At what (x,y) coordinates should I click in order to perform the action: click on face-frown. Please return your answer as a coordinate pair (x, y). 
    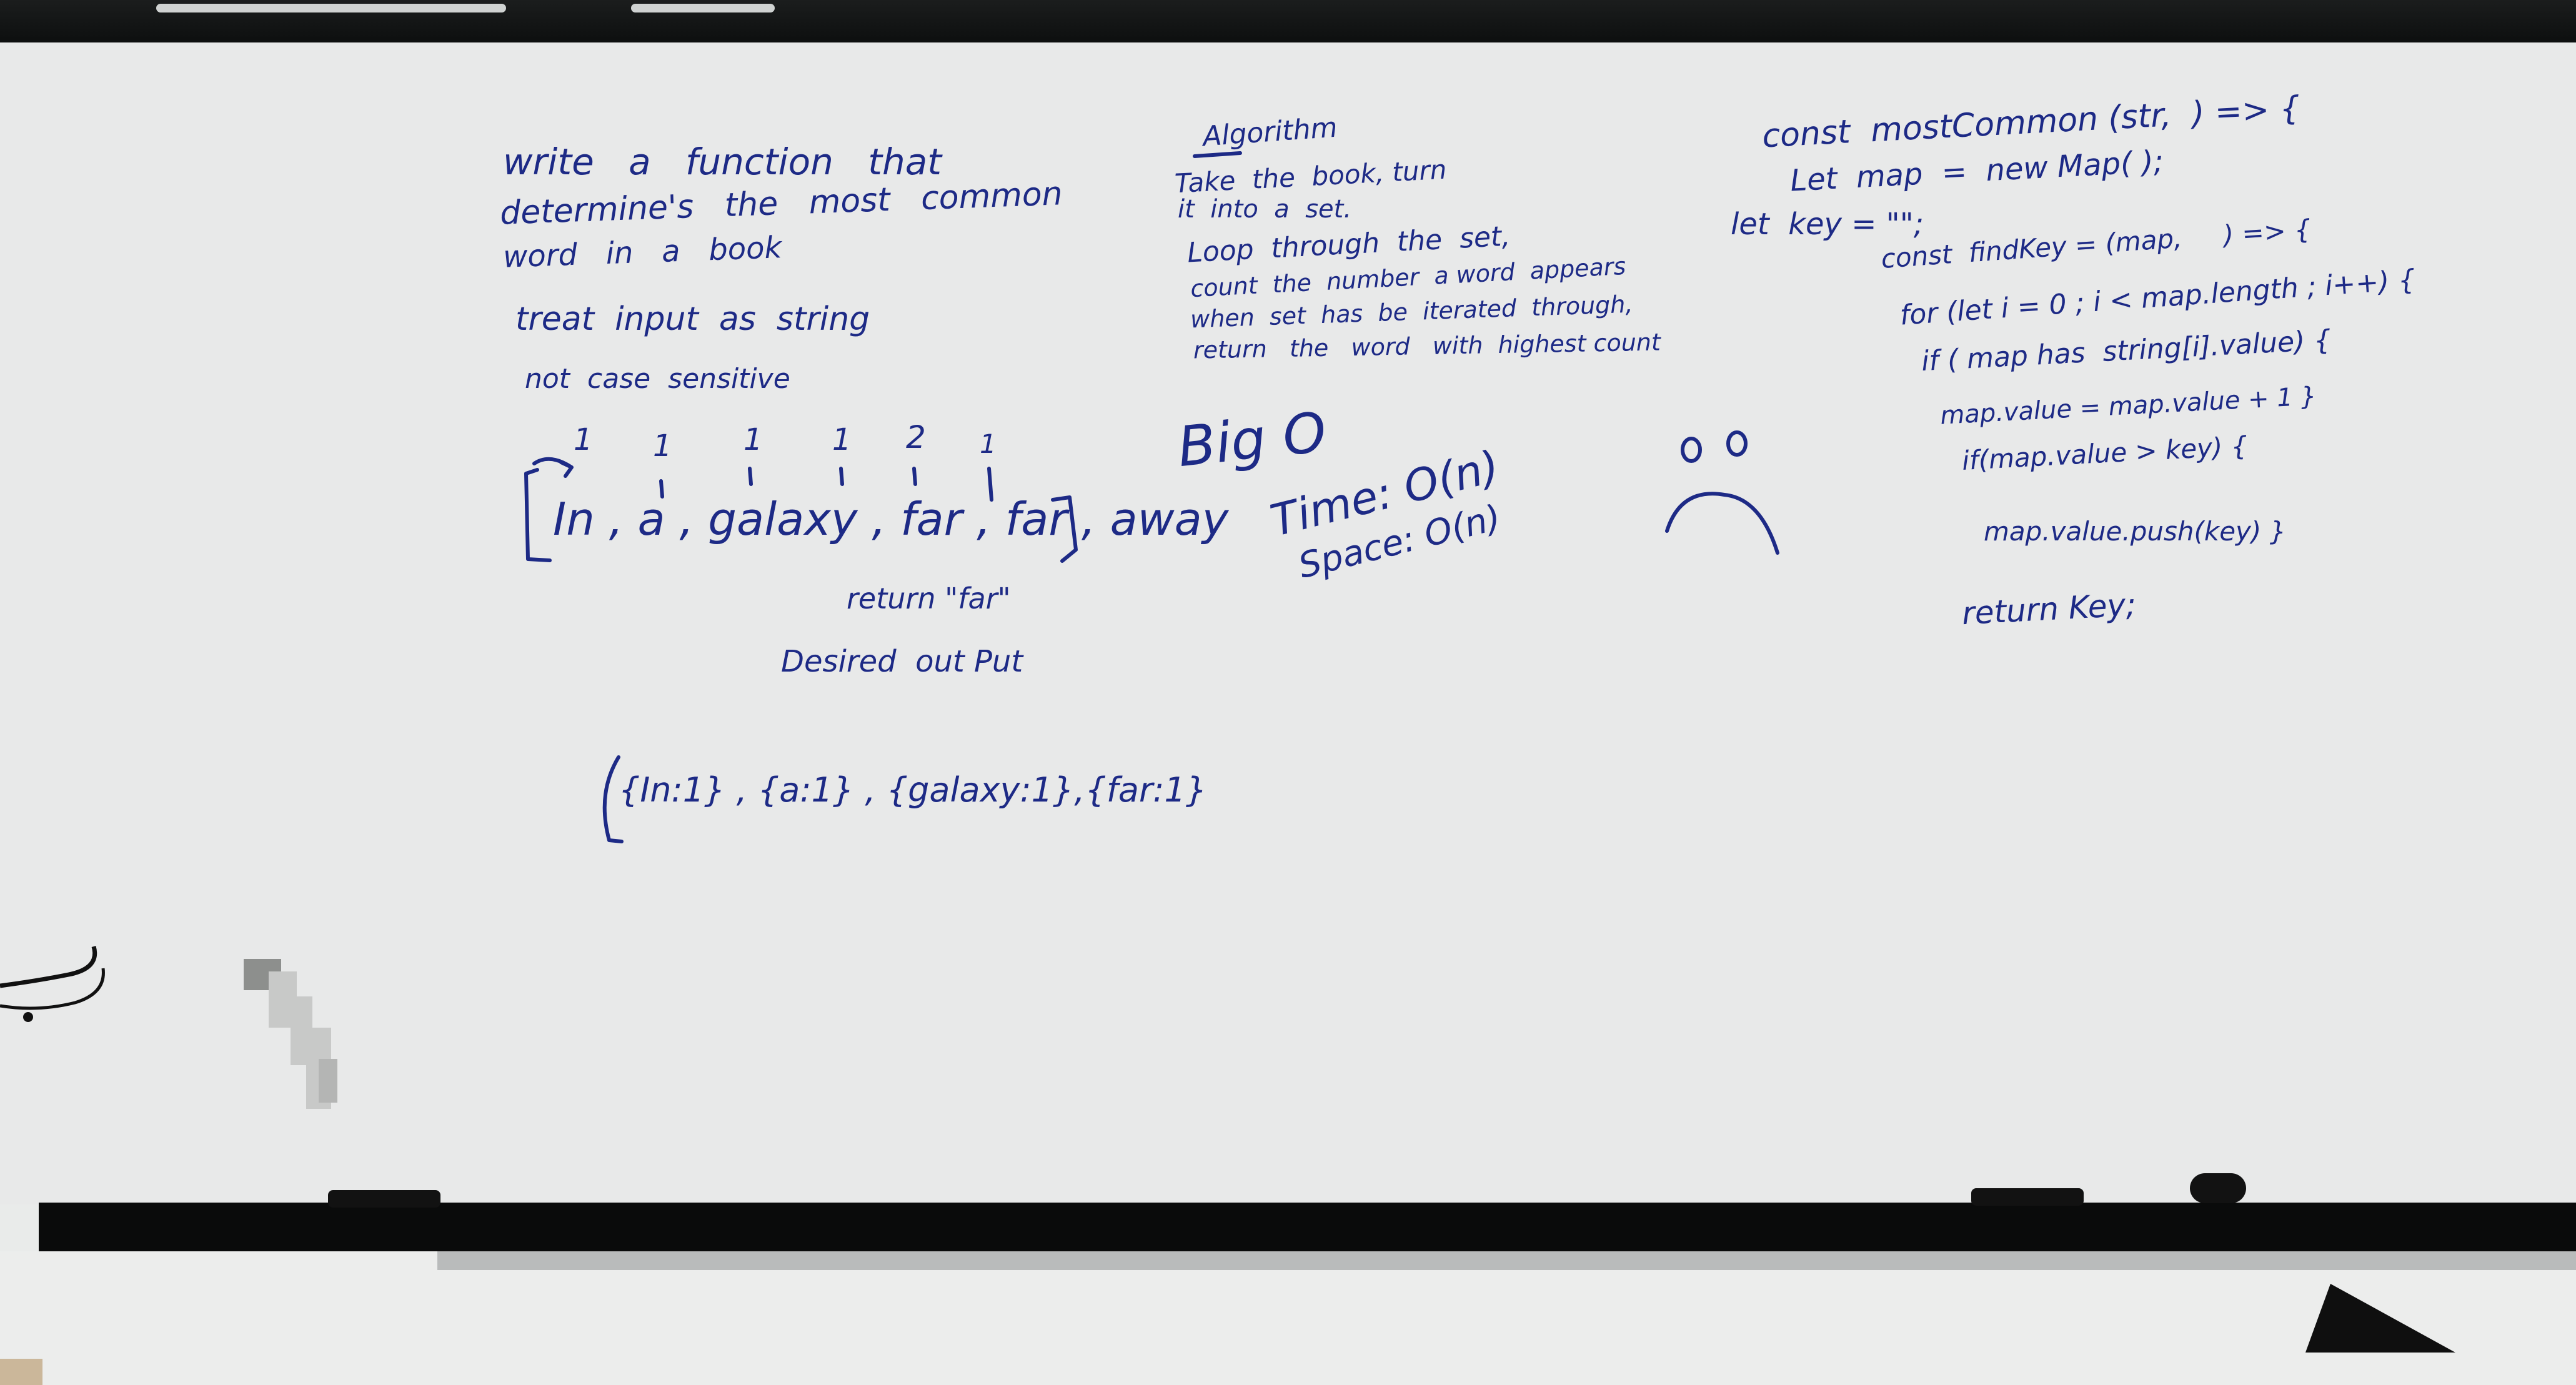
    Looking at the image, I should click on (1722, 523).